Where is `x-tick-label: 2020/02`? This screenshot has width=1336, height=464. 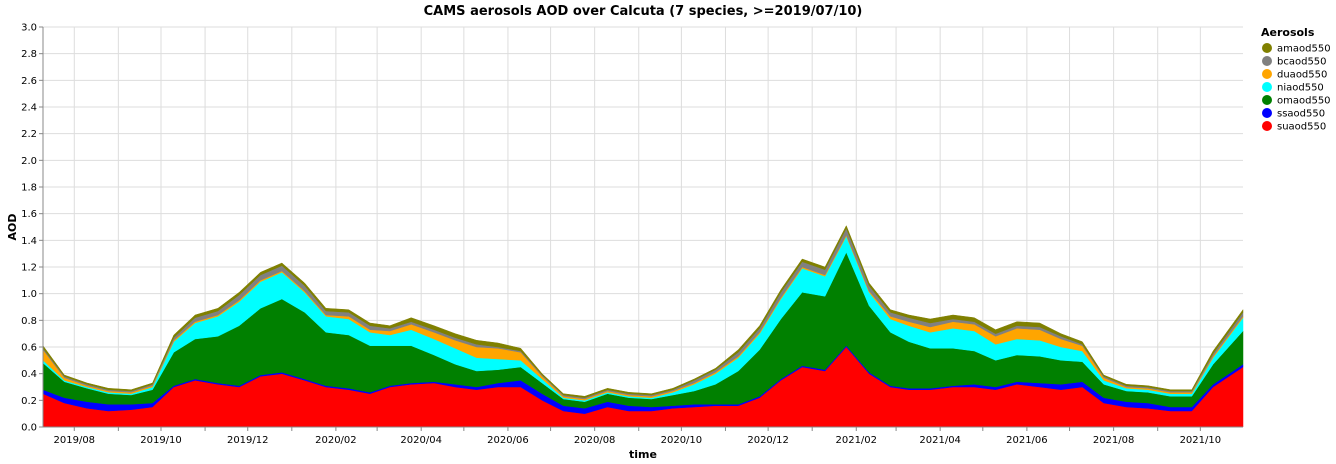 x-tick-label: 2020/02 is located at coordinates (336, 440).